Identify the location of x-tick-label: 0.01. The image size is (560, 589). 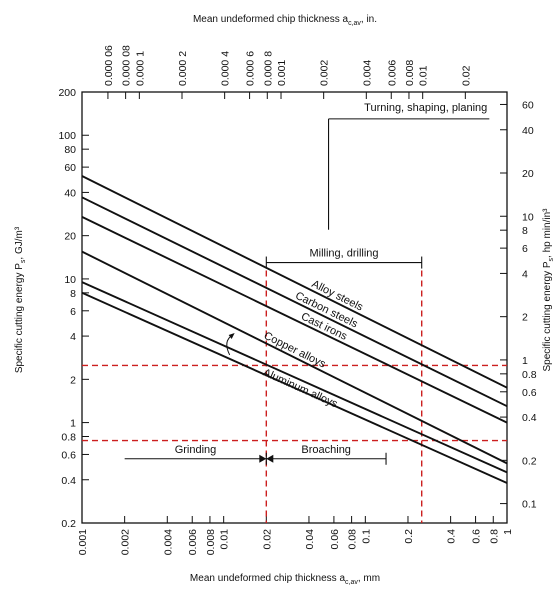
(225, 539).